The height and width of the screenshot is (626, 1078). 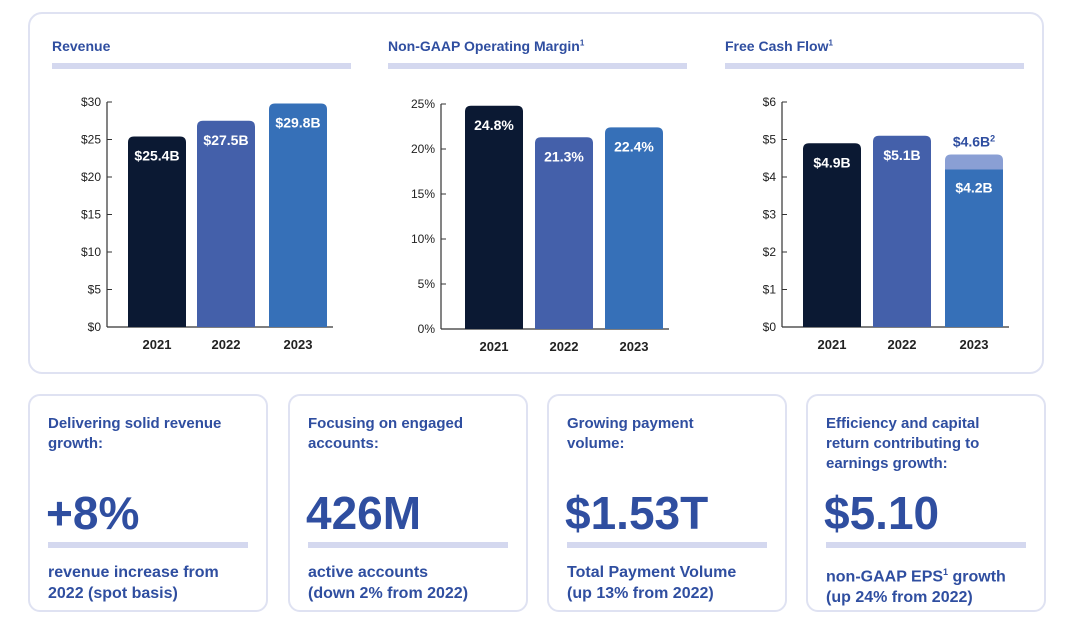 What do you see at coordinates (364, 513) in the screenshot?
I see `card-value: 426M` at bounding box center [364, 513].